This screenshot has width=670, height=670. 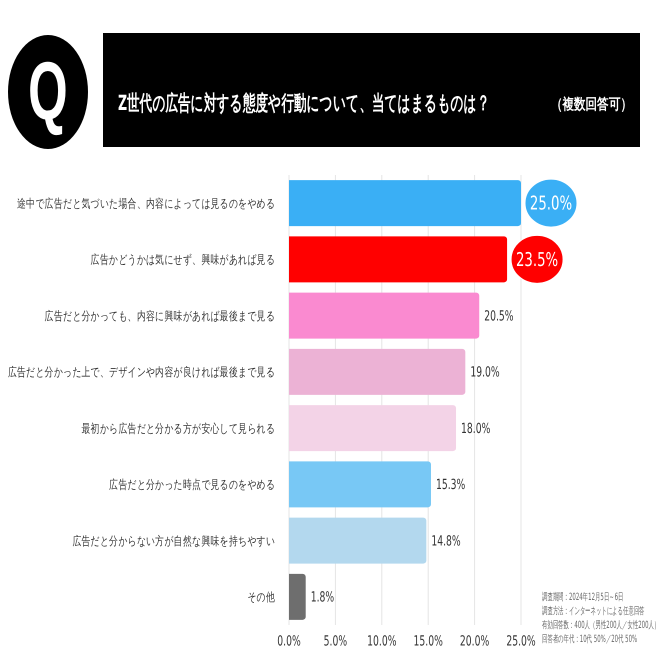 What do you see at coordinates (192, 484) in the screenshot?
I see `y-tick-label: 広告だと分かった時点で見るのをやめる` at bounding box center [192, 484].